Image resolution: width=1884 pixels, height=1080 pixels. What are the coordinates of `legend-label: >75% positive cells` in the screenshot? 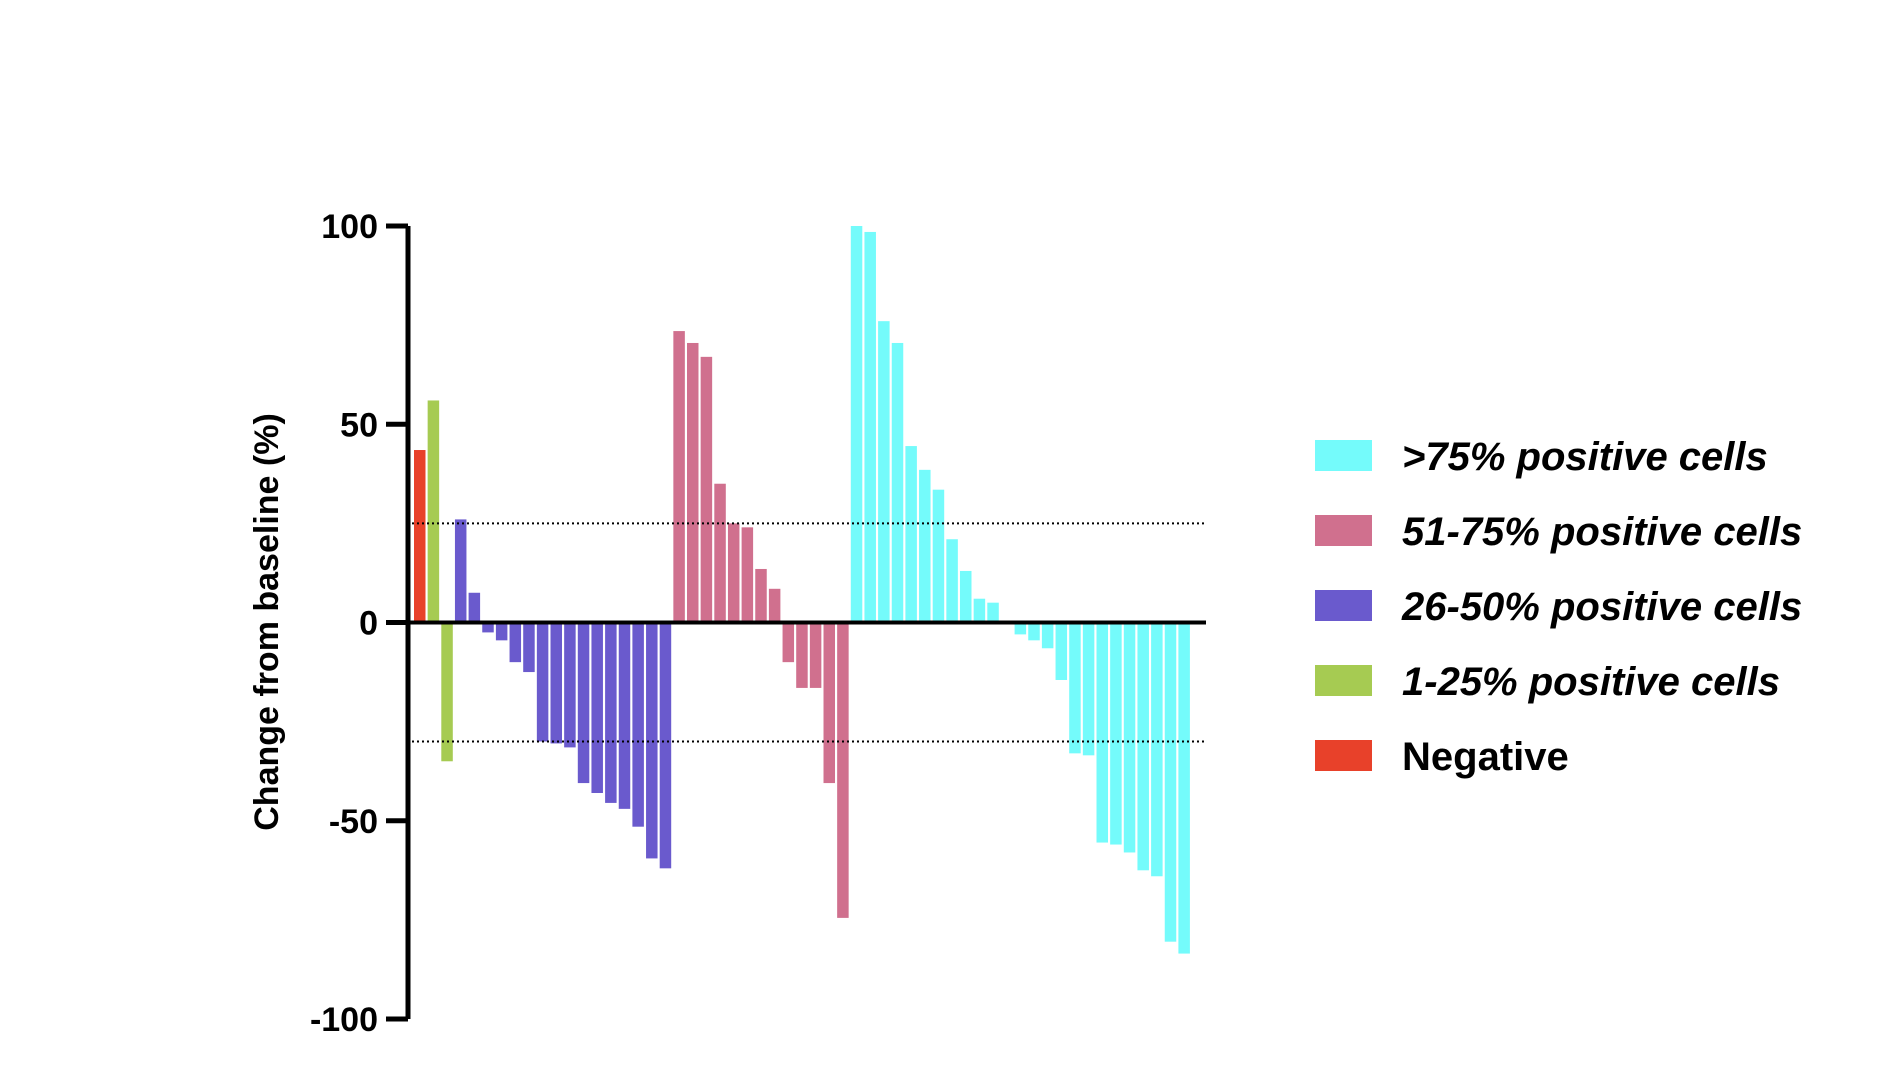 It's located at (1585, 457).